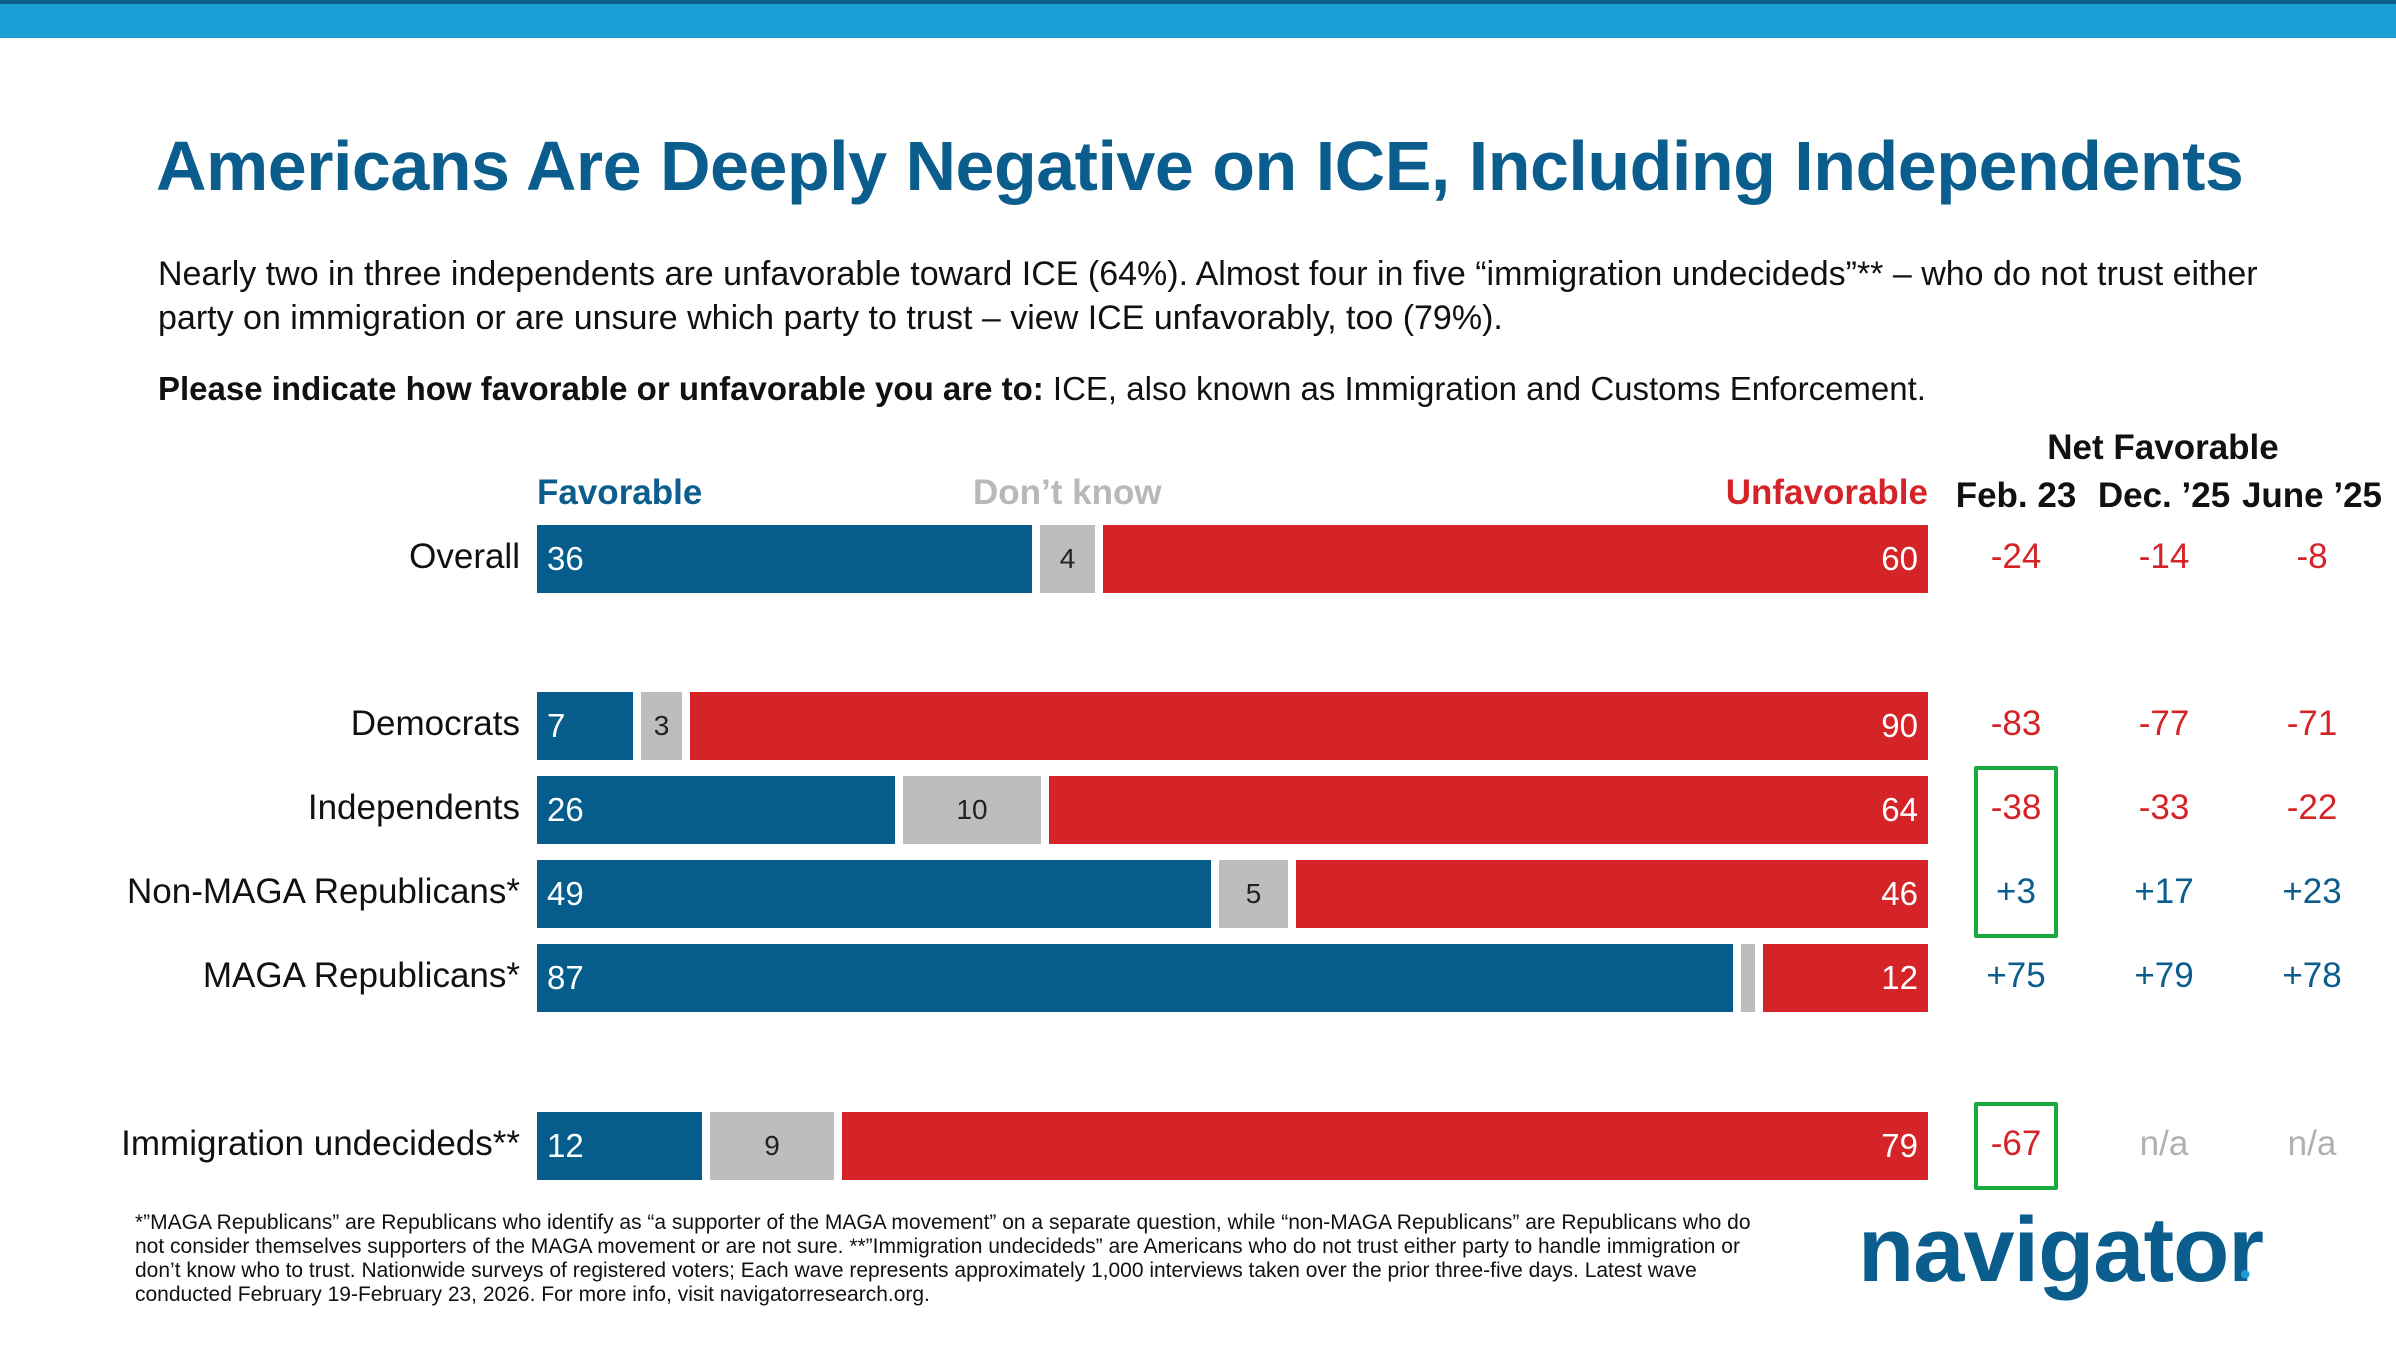 This screenshot has height=1354, width=2396. Describe the element at coordinates (1067, 559) in the screenshot. I see `bar-dont-know-overall: 4` at that location.